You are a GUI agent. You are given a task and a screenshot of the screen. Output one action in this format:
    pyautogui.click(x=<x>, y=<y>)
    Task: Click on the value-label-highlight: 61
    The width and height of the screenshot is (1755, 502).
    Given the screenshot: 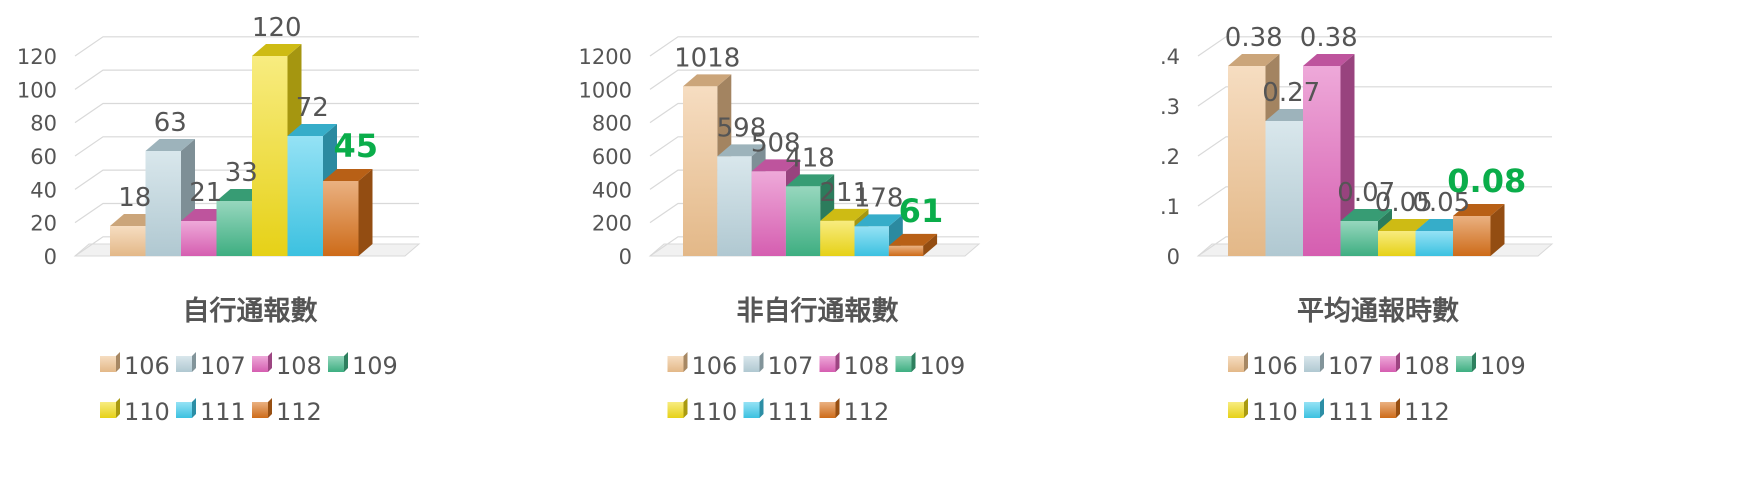 What is the action you would take?
    pyautogui.click(x=921, y=211)
    